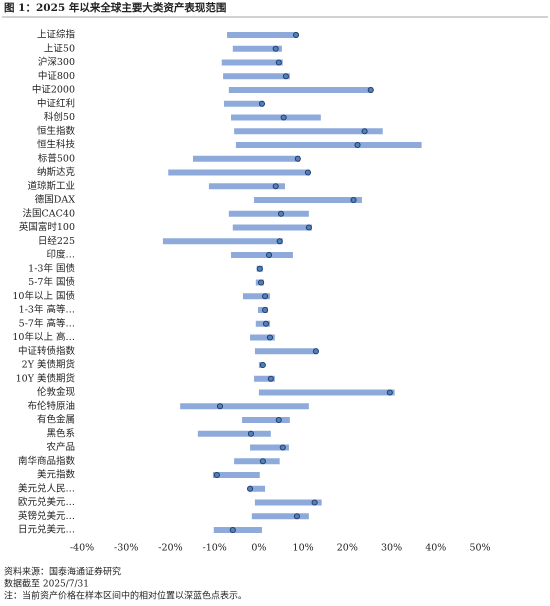 This screenshot has height=606, width=550. I want to click on y-tick-label: 恒生指数, so click(56, 131).